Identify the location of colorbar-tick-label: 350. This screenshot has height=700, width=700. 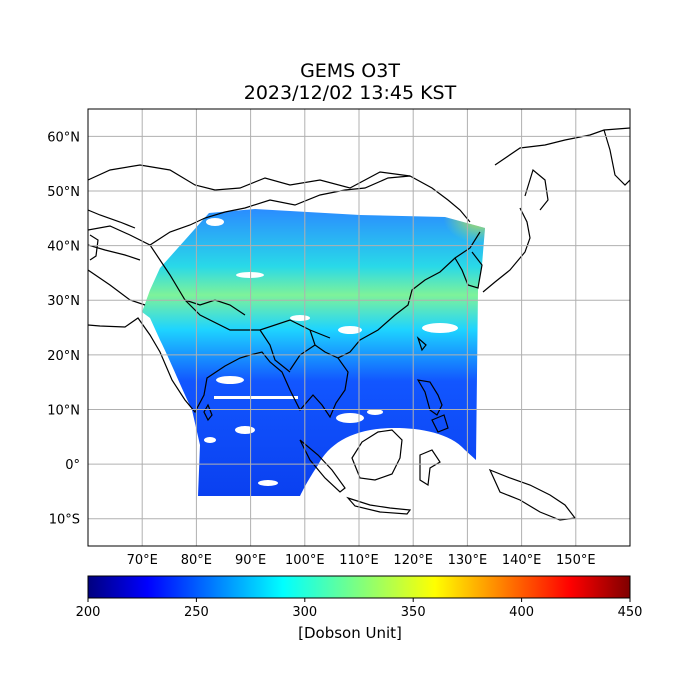
(413, 612).